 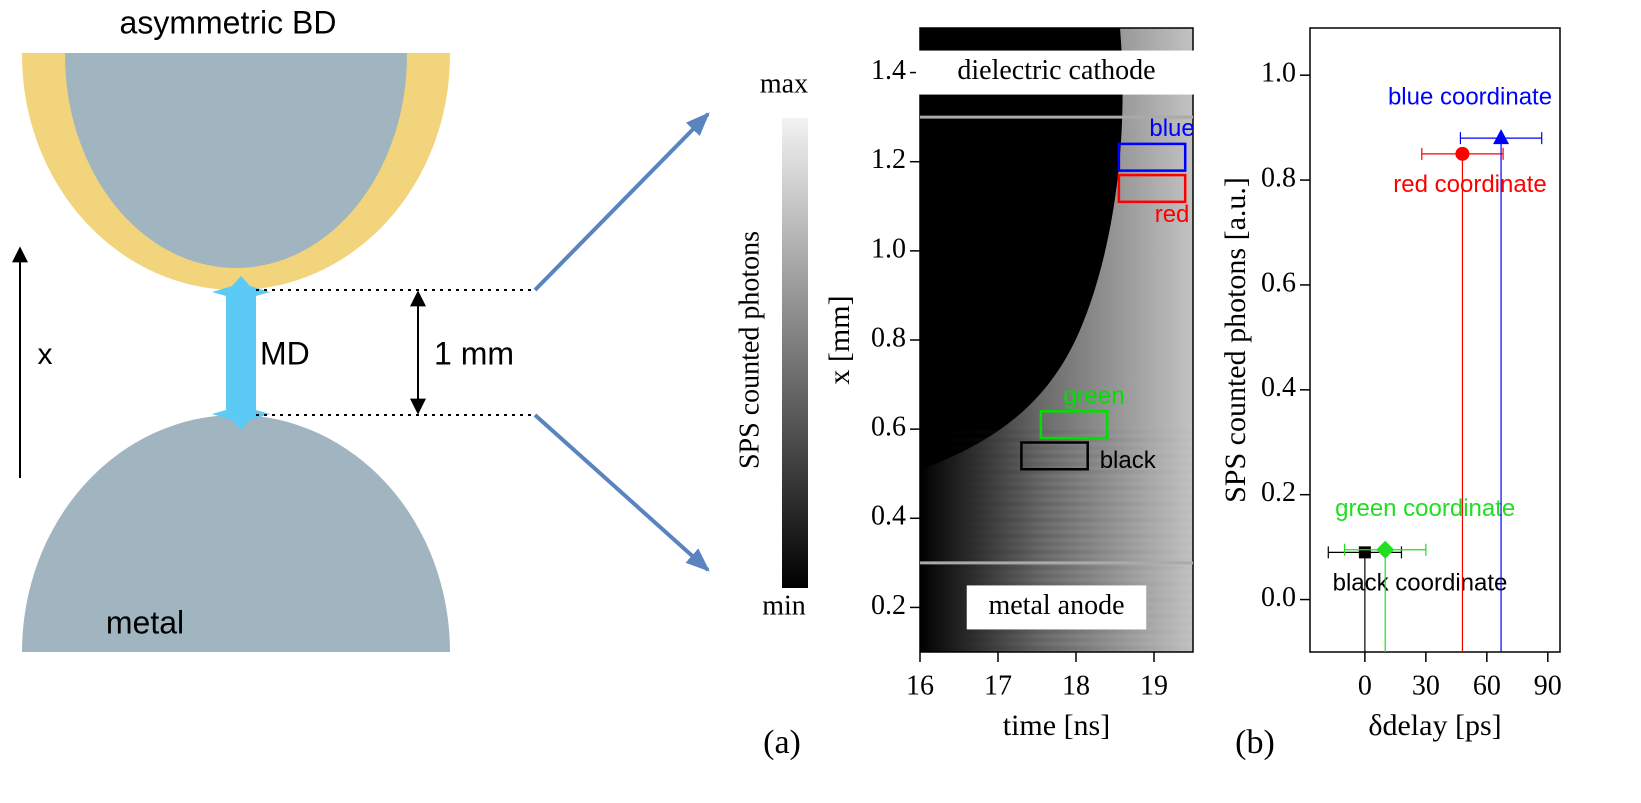 I want to click on colorbar-min: min, so click(x=784, y=605).